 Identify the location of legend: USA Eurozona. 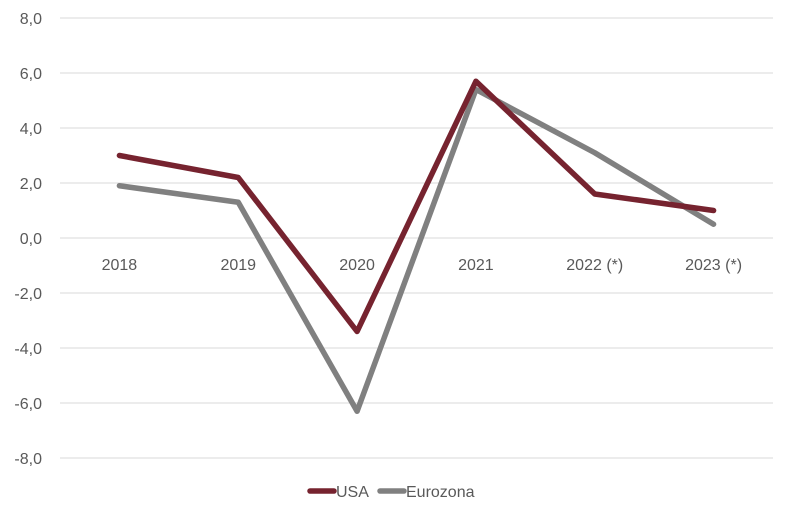
(391, 492).